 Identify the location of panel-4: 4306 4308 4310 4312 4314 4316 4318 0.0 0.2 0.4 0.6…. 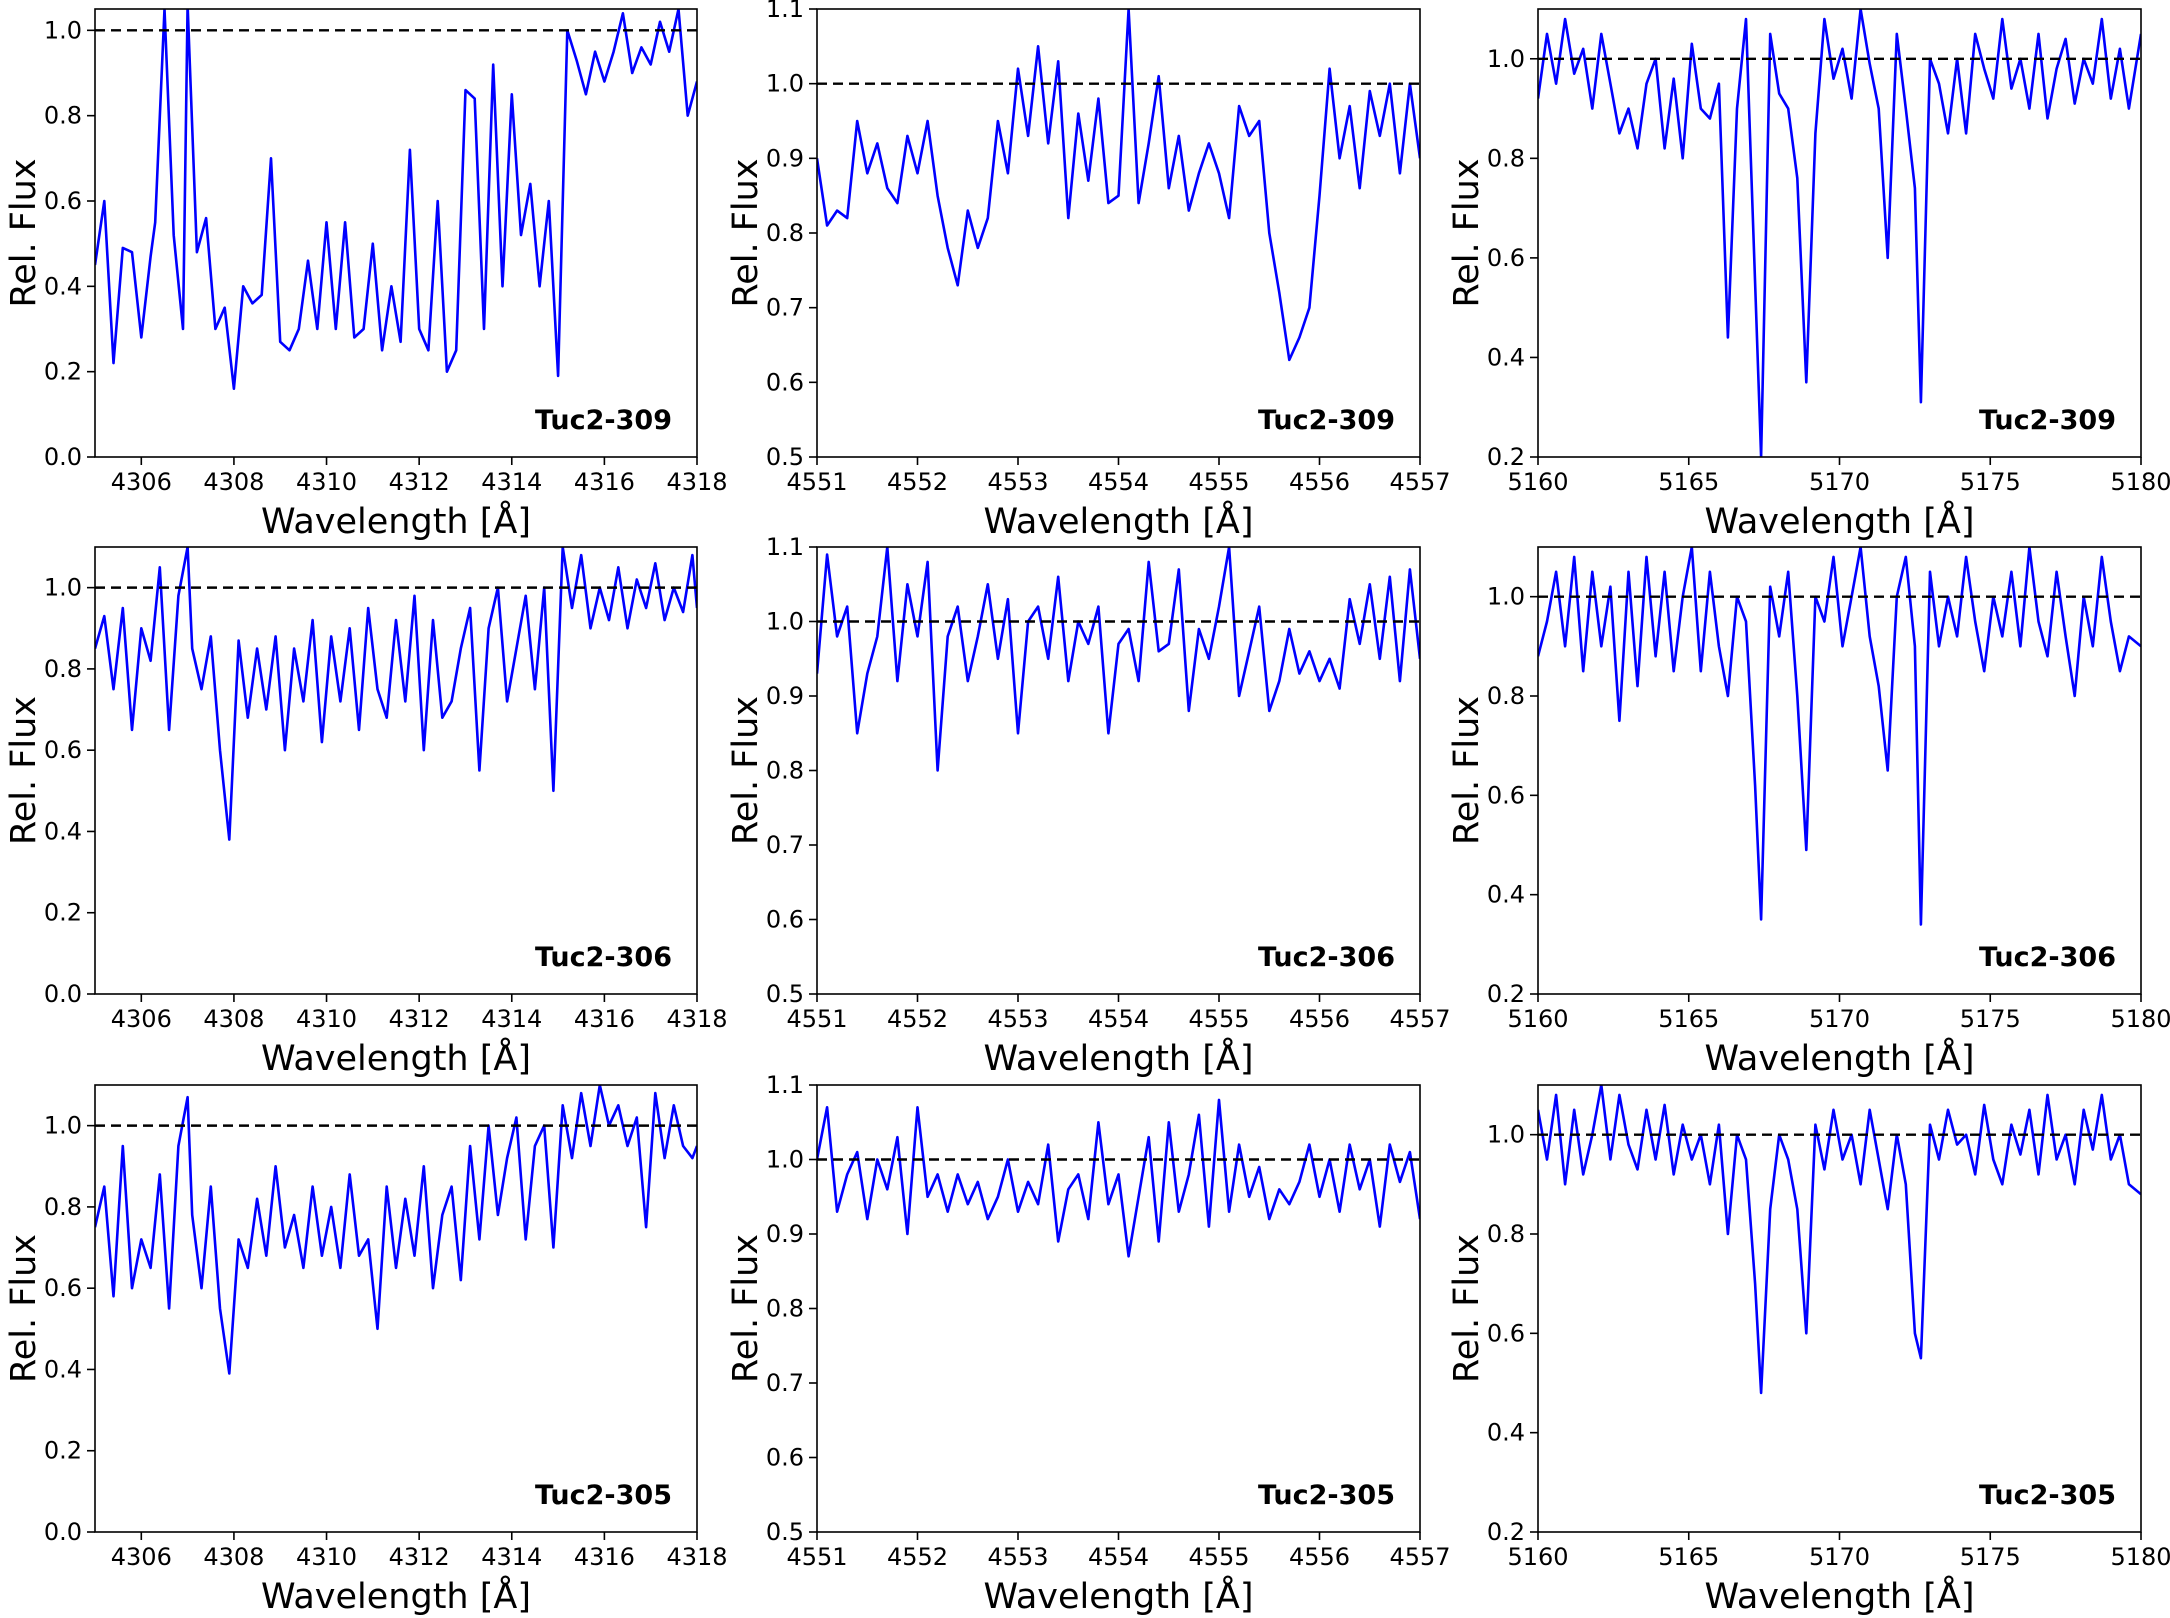
(366, 812).